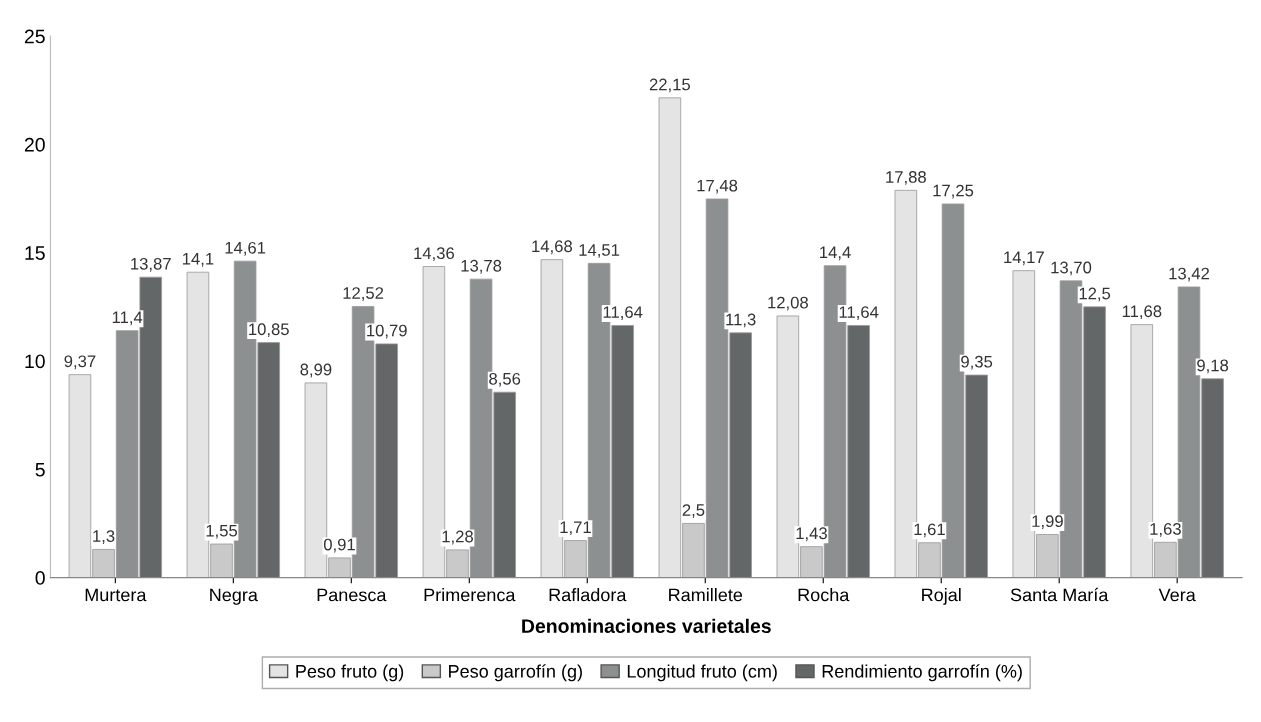 The width and height of the screenshot is (1261, 722). I want to click on data-label: 9,35, so click(977, 362).